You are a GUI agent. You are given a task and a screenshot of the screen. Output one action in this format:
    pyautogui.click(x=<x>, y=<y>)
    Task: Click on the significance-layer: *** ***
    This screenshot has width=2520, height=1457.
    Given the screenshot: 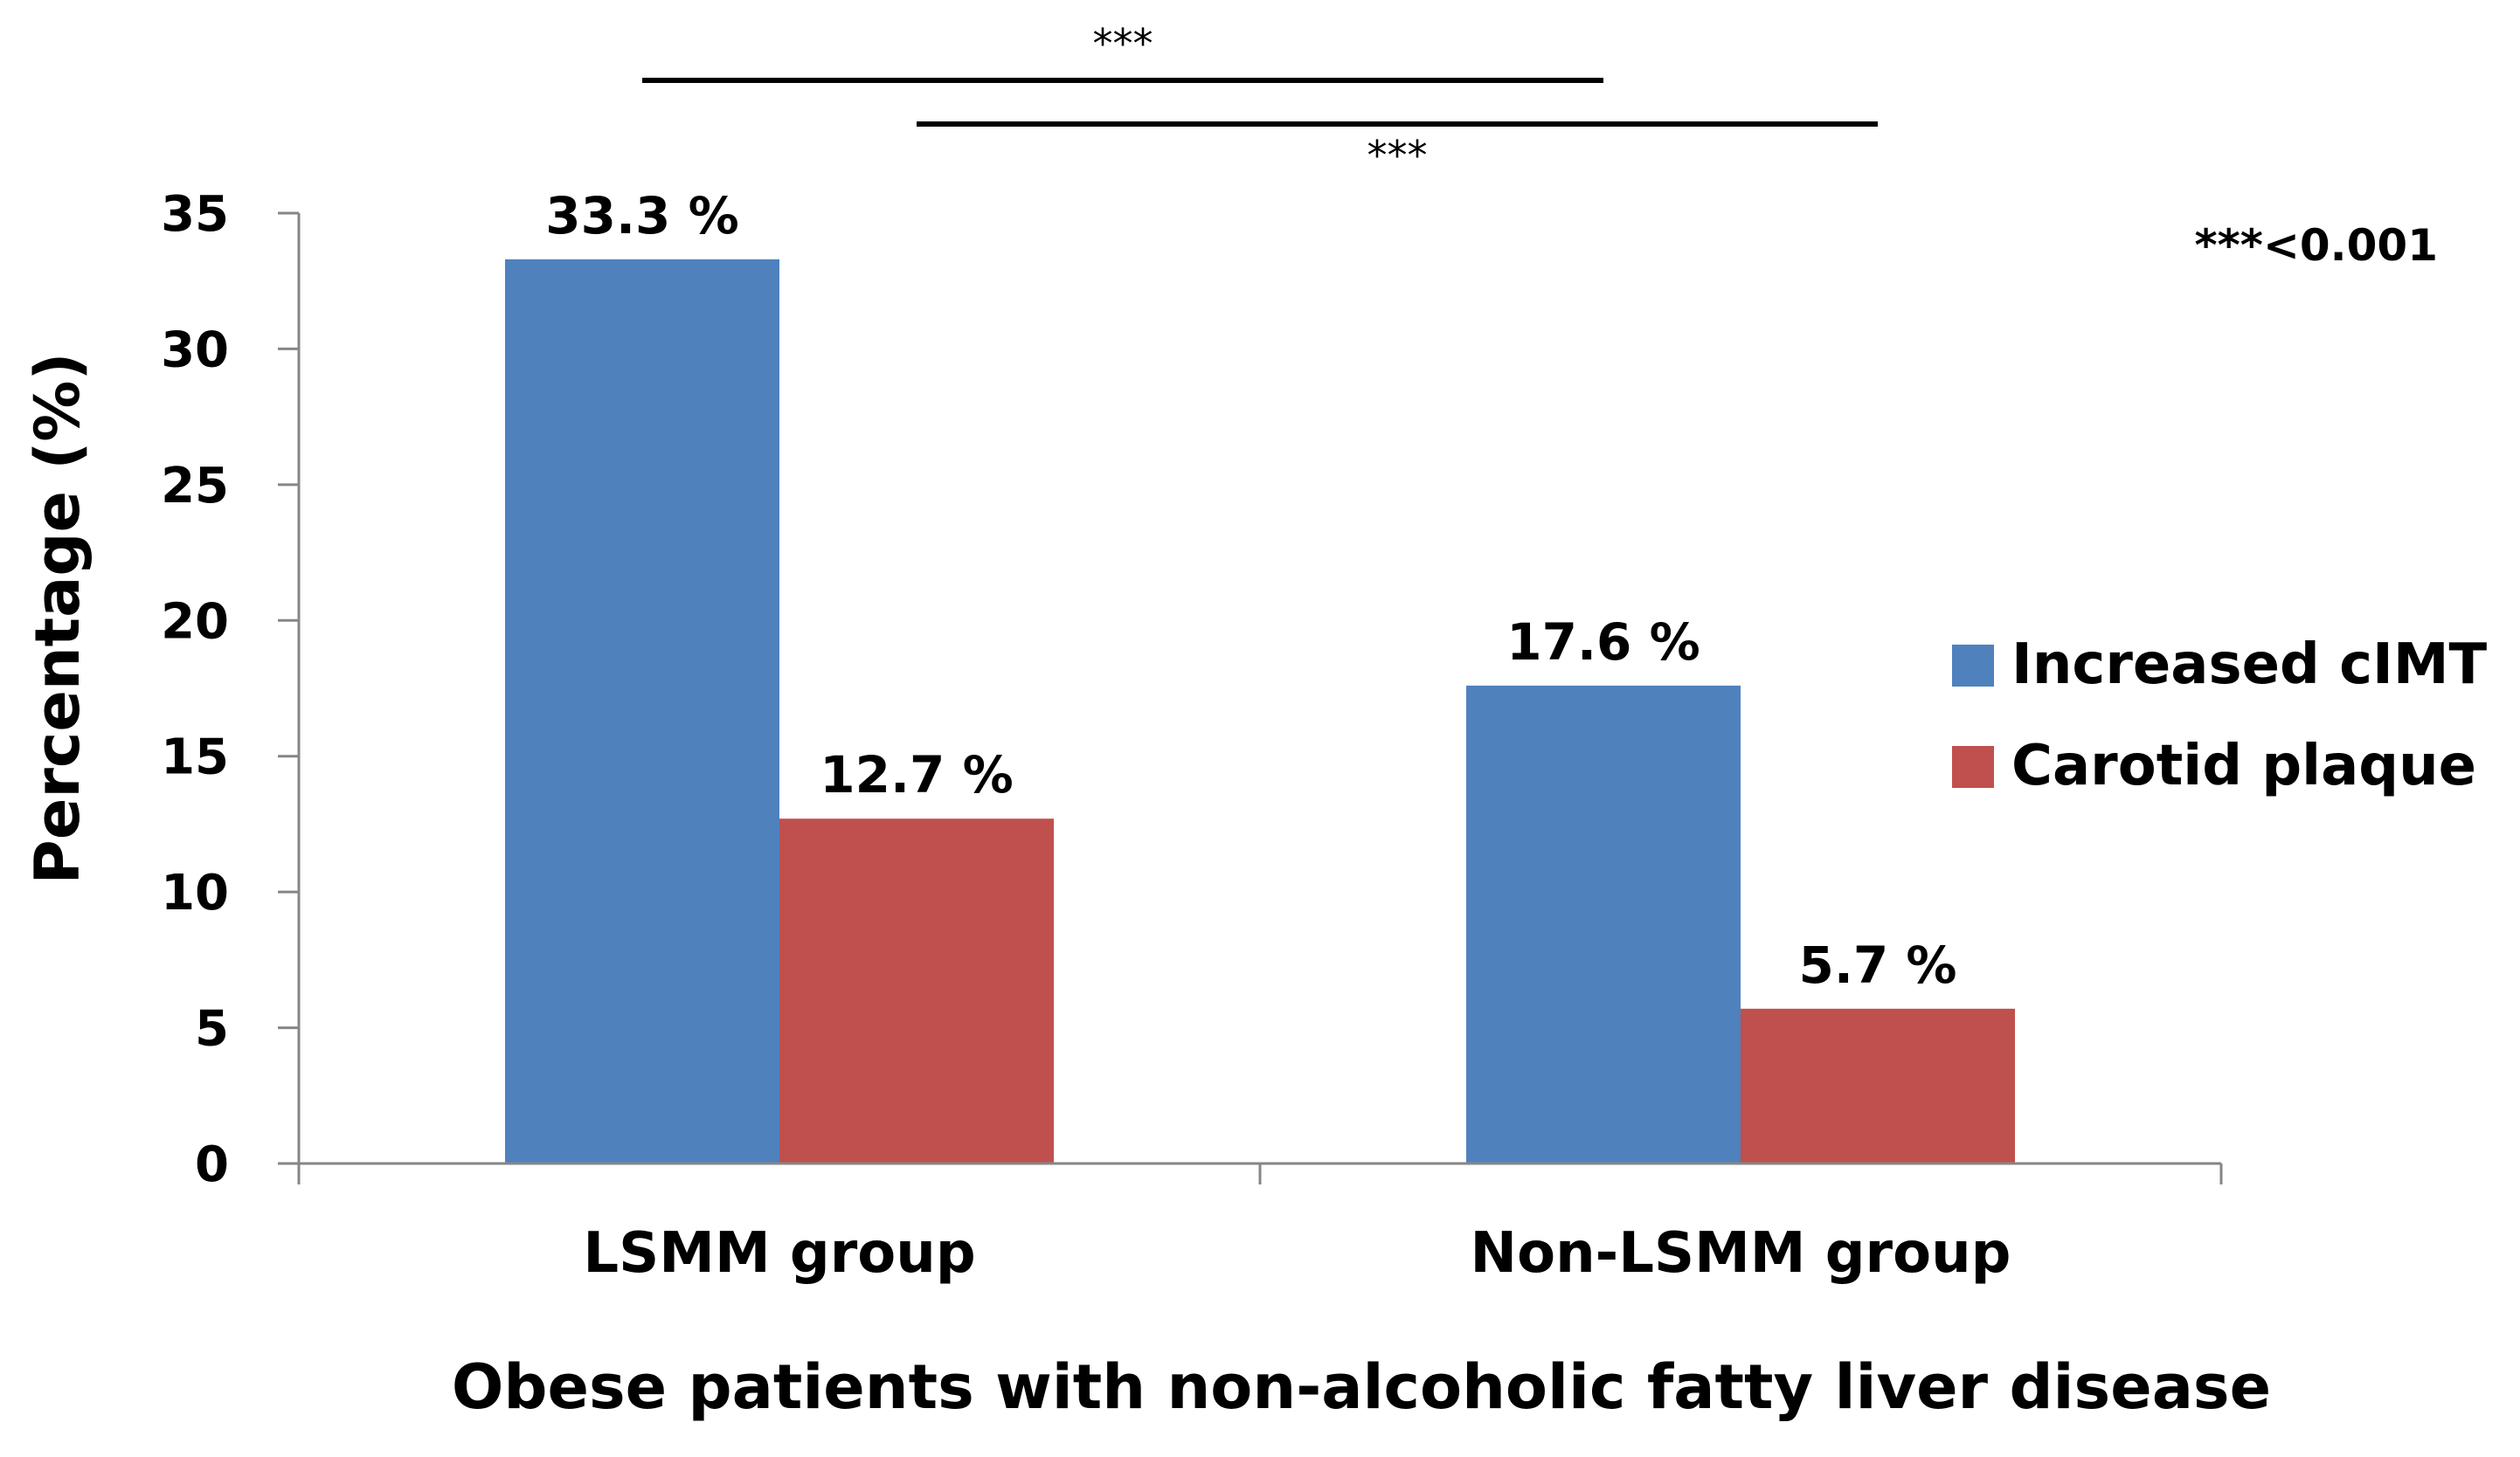 What is the action you would take?
    pyautogui.click(x=1260, y=99)
    